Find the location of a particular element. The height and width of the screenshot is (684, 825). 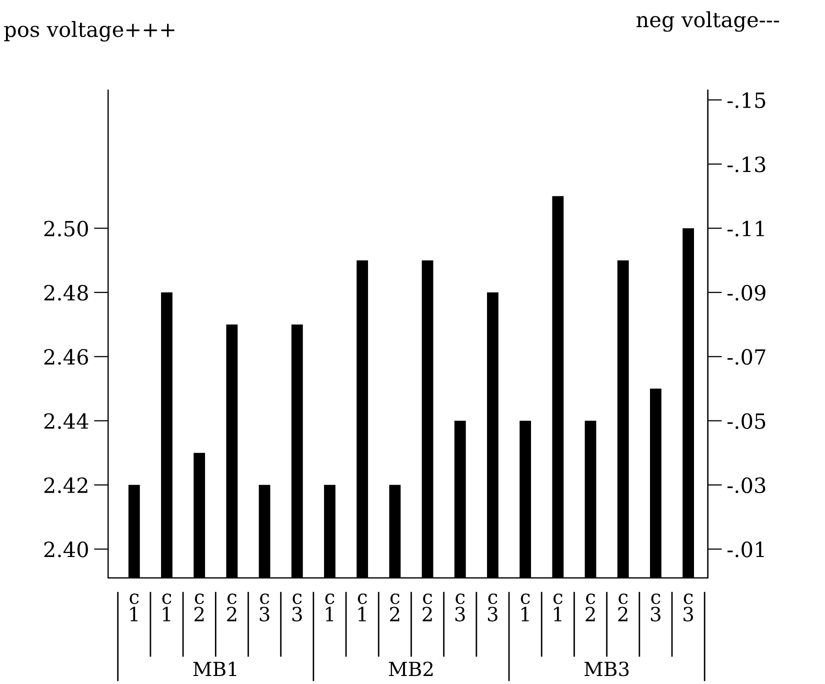

y-tick-label: 2.42 is located at coordinates (66, 485).